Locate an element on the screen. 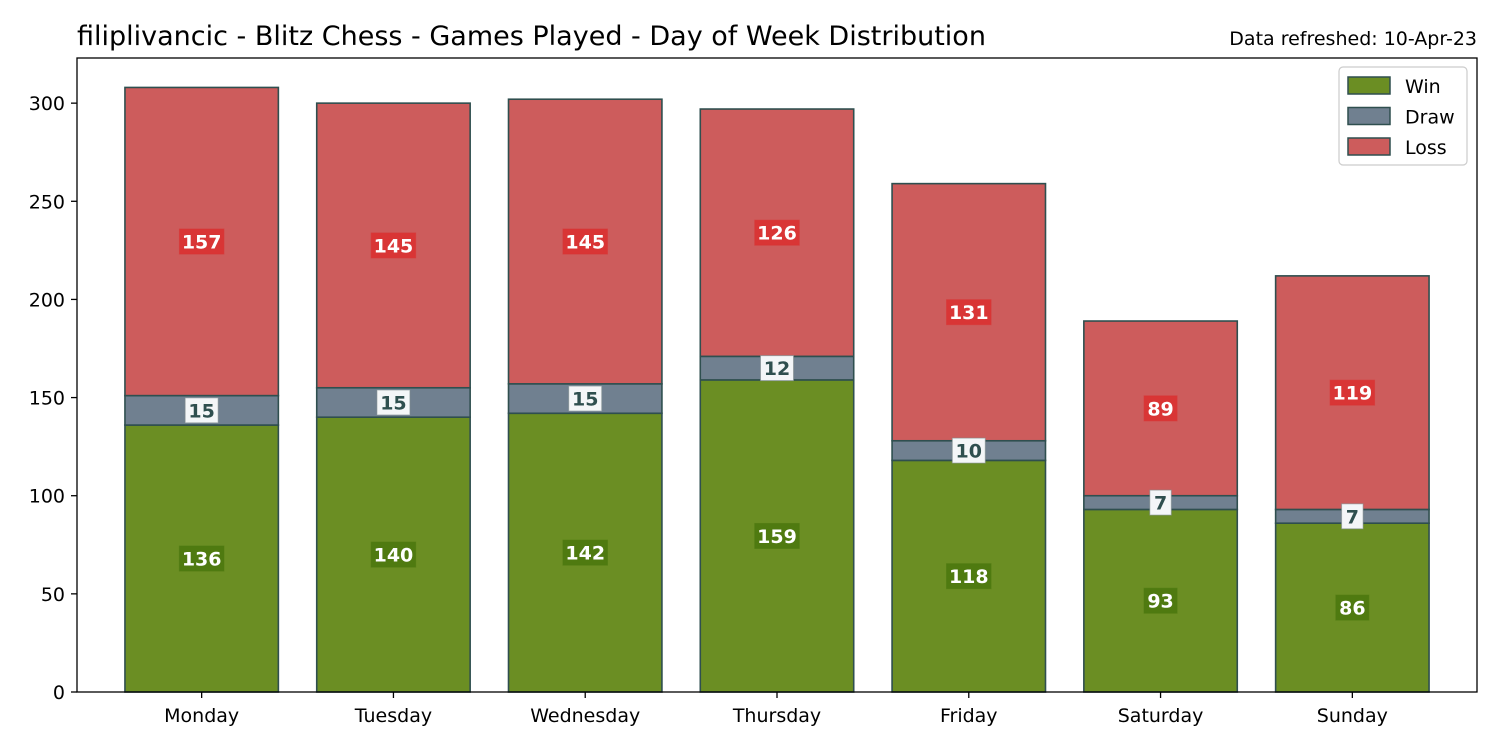 The width and height of the screenshot is (1500, 750). bar-label-loss-sunday: 119 is located at coordinates (1352, 392).